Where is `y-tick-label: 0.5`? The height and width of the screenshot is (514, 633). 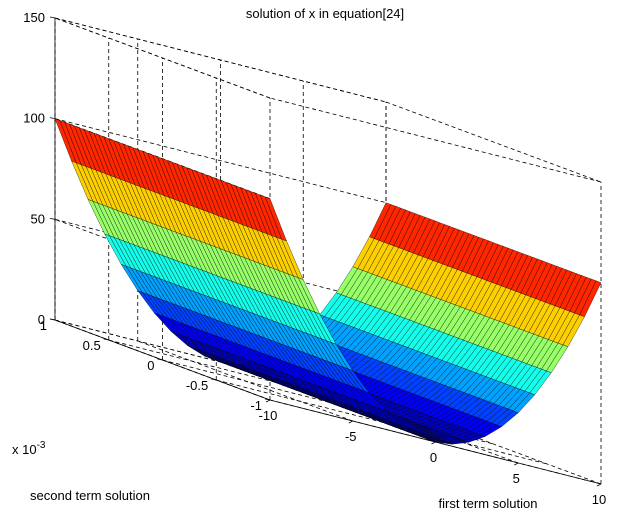 y-tick-label: 0.5 is located at coordinates (92, 345).